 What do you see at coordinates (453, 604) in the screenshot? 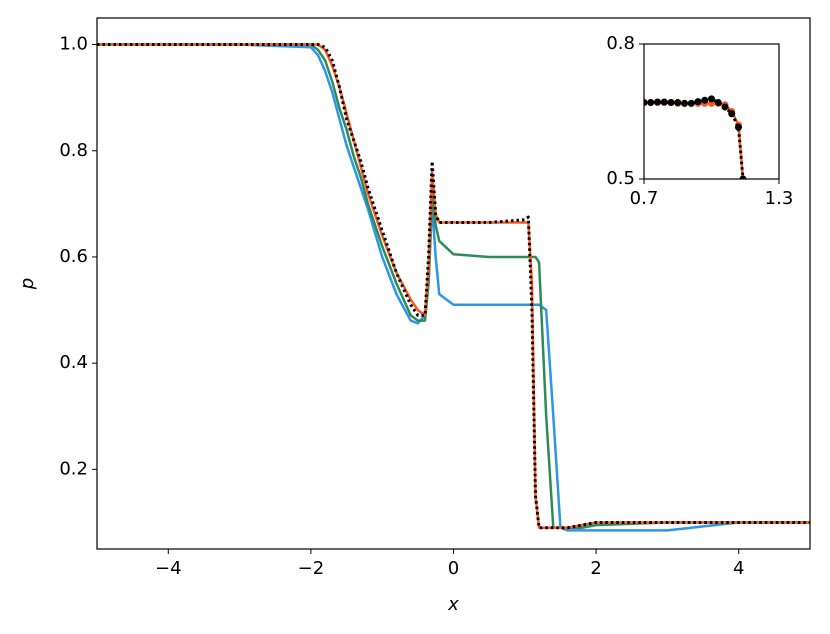
I see `x-axis-label: x` at bounding box center [453, 604].